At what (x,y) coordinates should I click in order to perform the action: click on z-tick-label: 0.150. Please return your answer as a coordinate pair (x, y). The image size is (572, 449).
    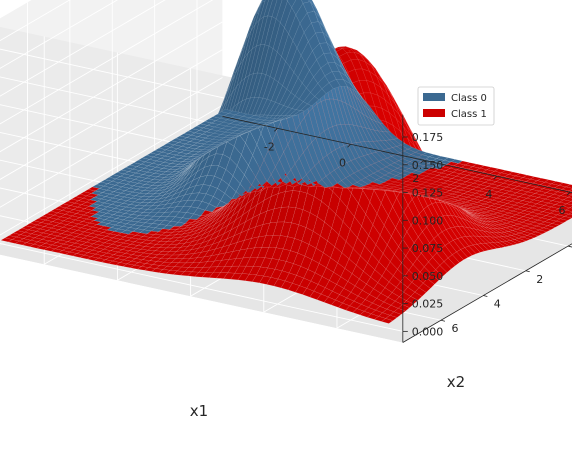
    Looking at the image, I should click on (428, 165).